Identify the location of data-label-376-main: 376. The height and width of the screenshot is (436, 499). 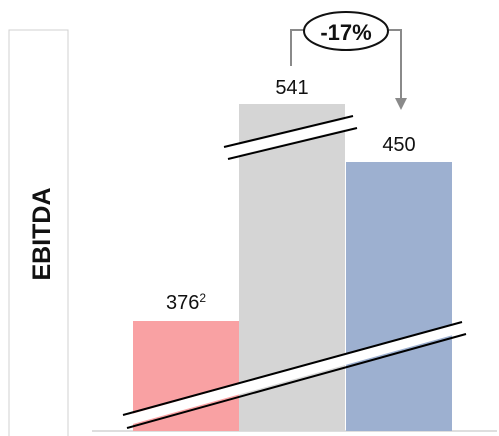
(182, 303).